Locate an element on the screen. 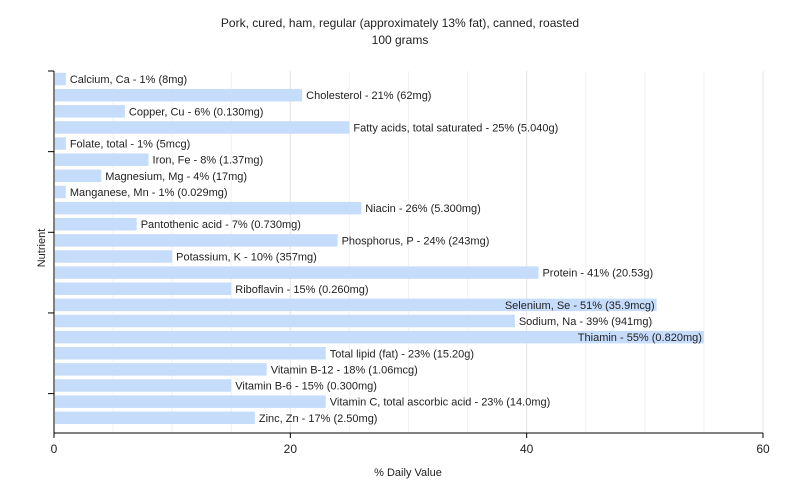  bar-label: Cholesterol - 21% (62mg) is located at coordinates (368, 96).